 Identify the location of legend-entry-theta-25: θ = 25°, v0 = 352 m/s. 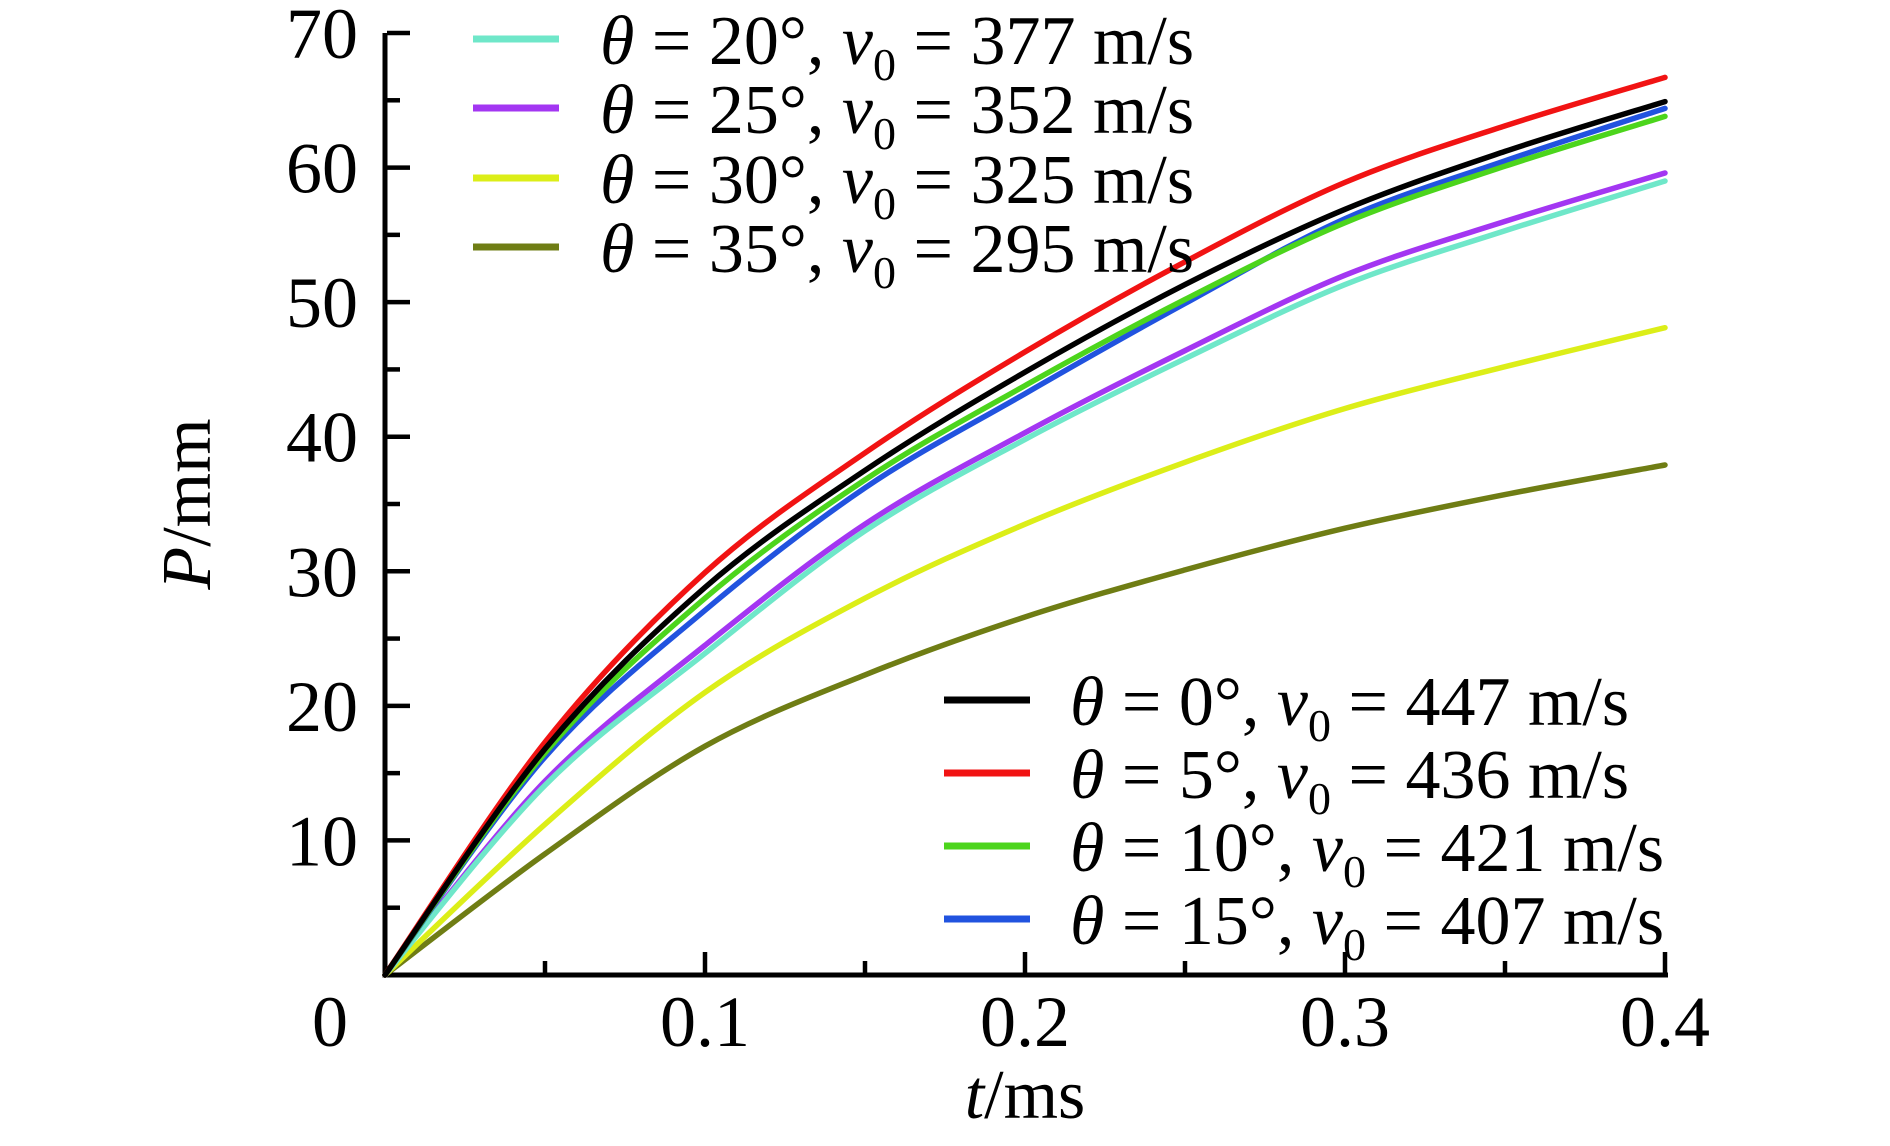
(897, 115).